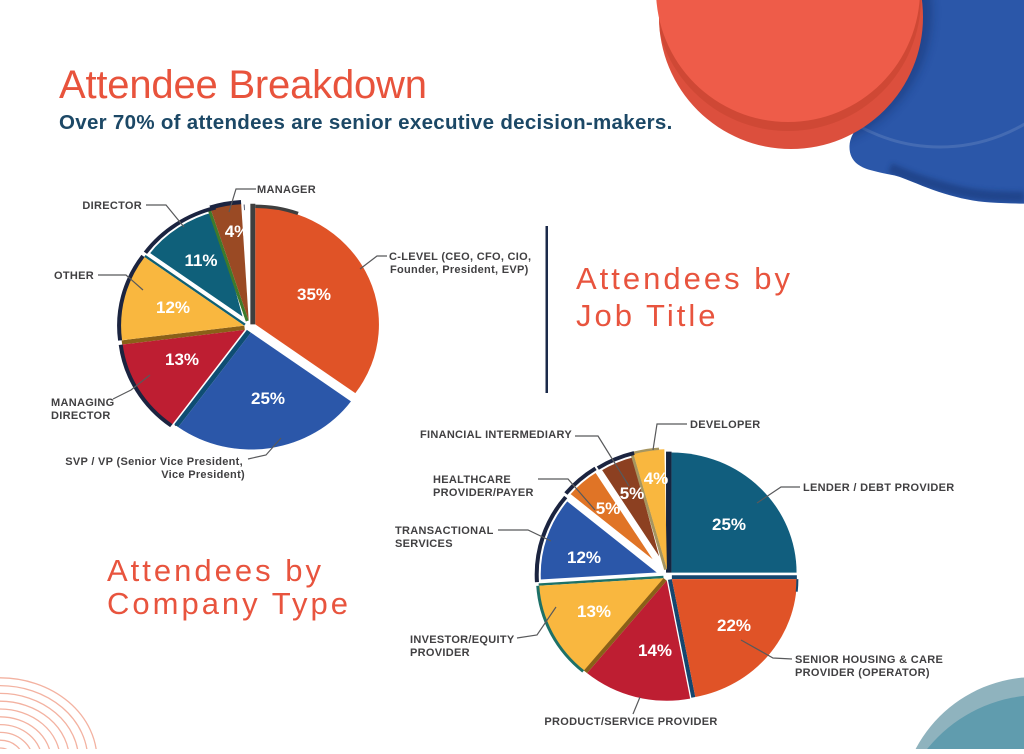  Describe the element at coordinates (483, 493) in the screenshot. I see `svg-text: PROVIDER/PAYER` at that location.